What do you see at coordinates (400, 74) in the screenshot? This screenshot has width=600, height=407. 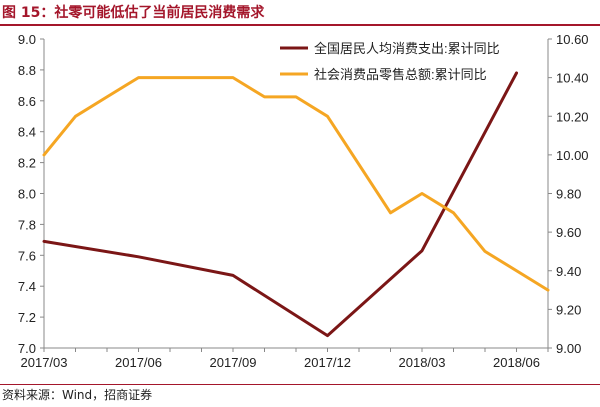 I see `legend-label-2: 社会消费品零售总额:累计同比` at bounding box center [400, 74].